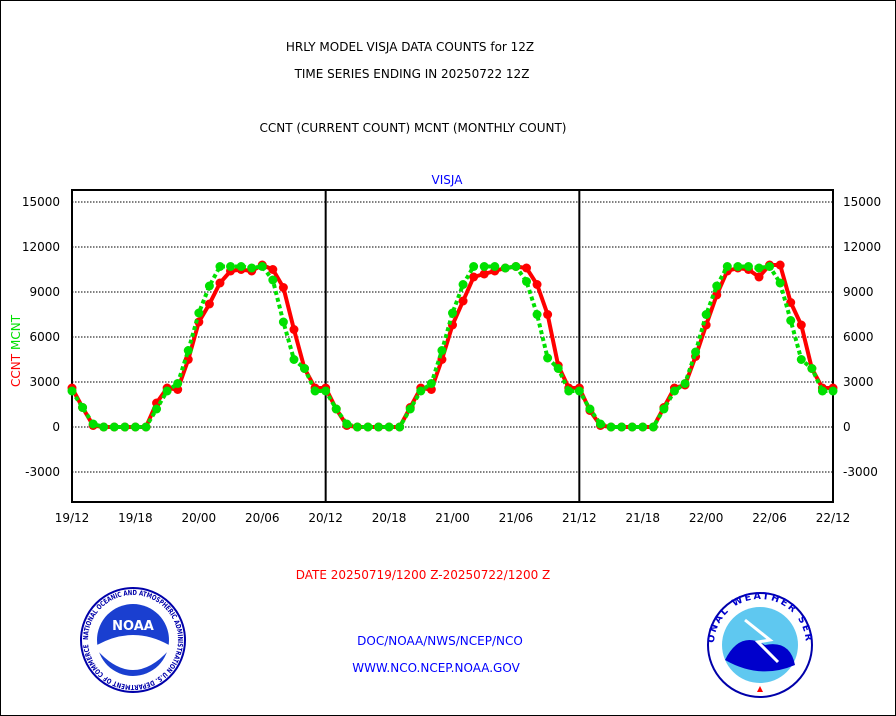 Image resolution: width=896 pixels, height=716 pixels. Describe the element at coordinates (833, 518) in the screenshot. I see `xtick-label: 22/12` at that location.